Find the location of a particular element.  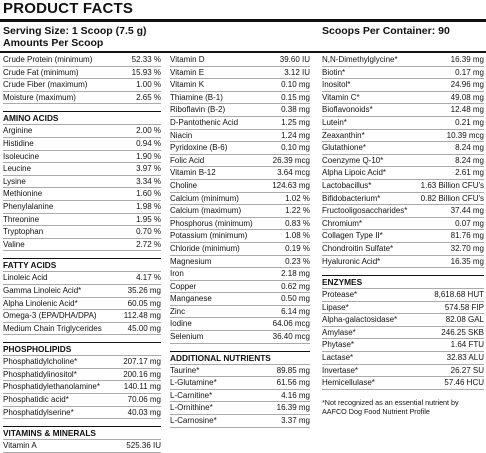

nutrient-amount: 1.63 Billion CFU's is located at coordinates (452, 185).